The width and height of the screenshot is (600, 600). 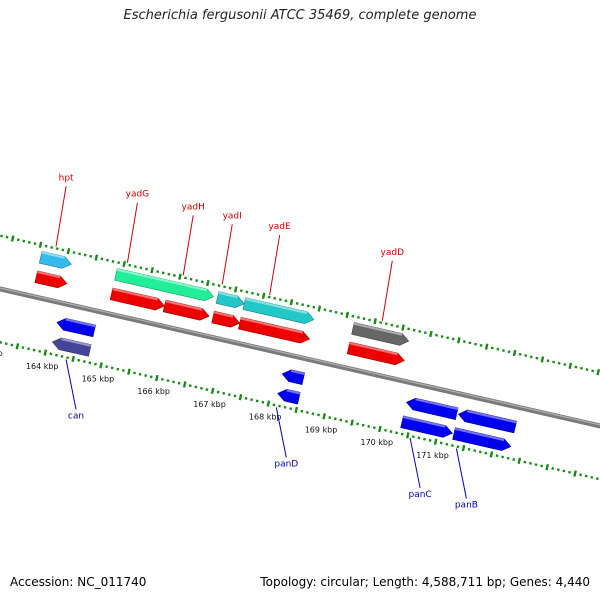 I want to click on svg-text: panD, so click(x=286, y=464).